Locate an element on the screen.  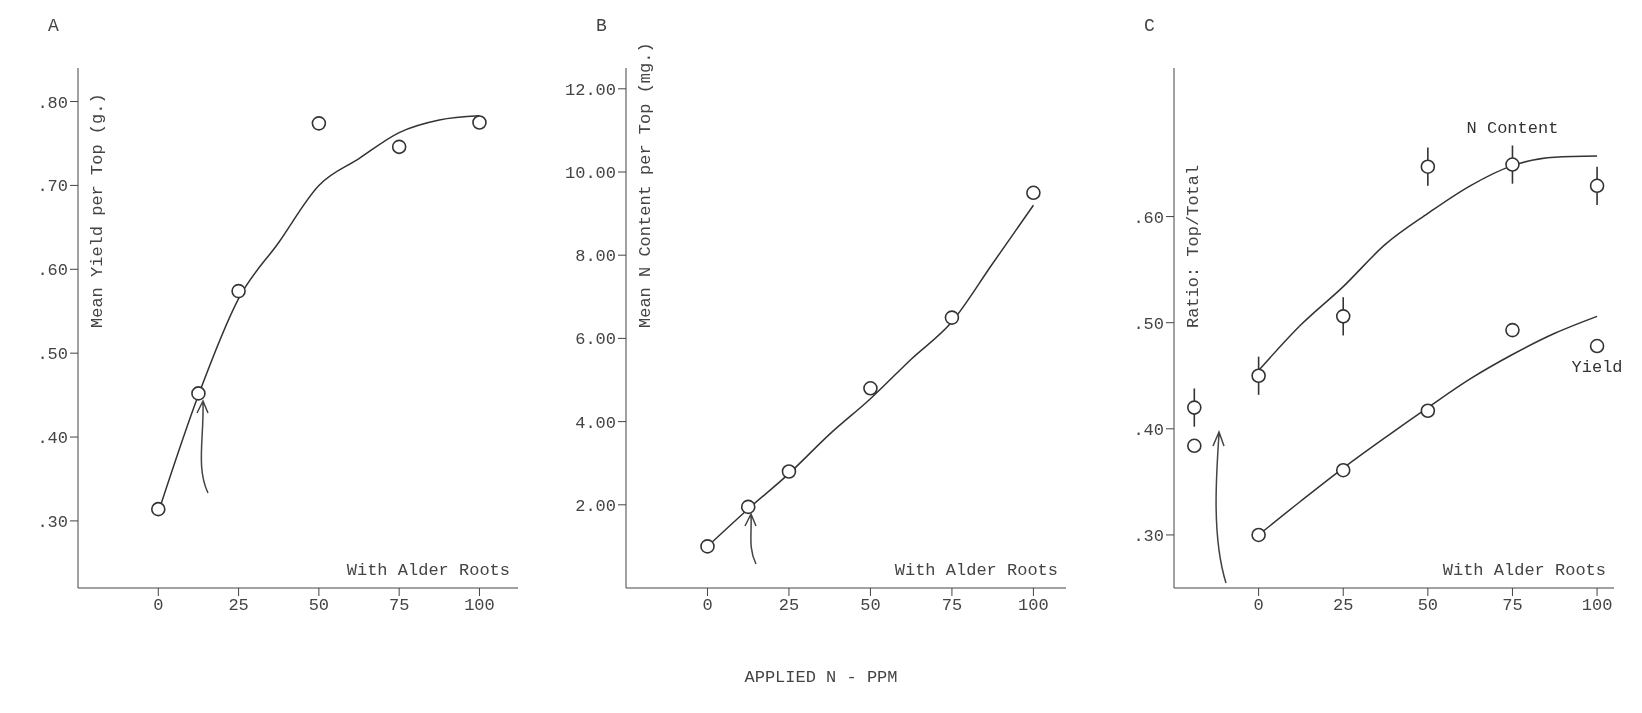
chart-title: A is located at coordinates (53, 26).